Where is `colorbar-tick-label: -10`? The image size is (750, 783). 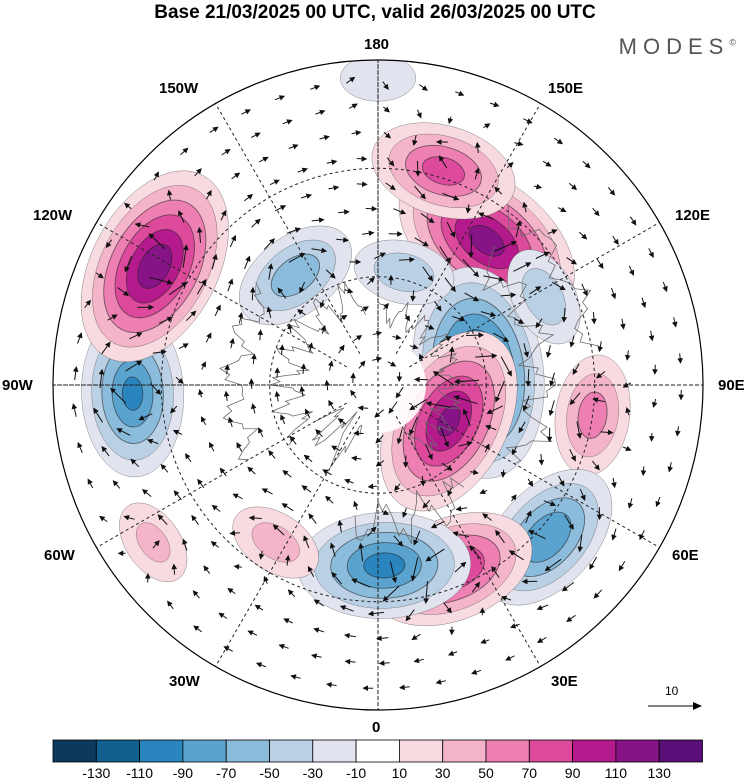 colorbar-tick-label: -10 is located at coordinates (356, 773).